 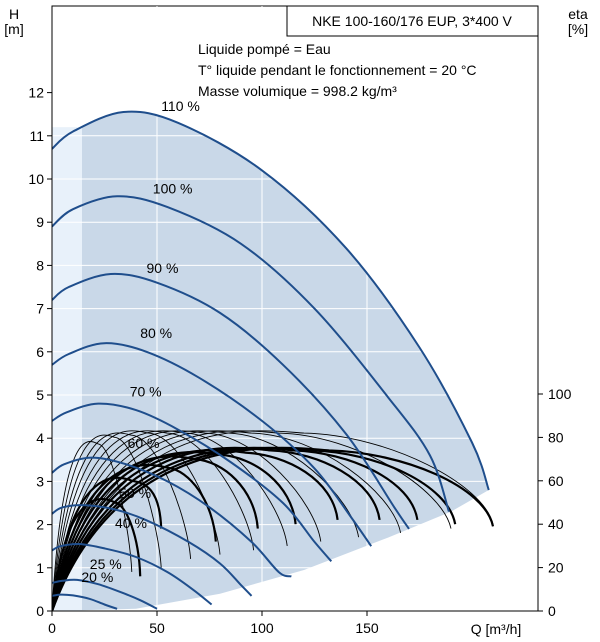 What do you see at coordinates (163, 268) in the screenshot?
I see `head-curve-label-3: 90 %` at bounding box center [163, 268].